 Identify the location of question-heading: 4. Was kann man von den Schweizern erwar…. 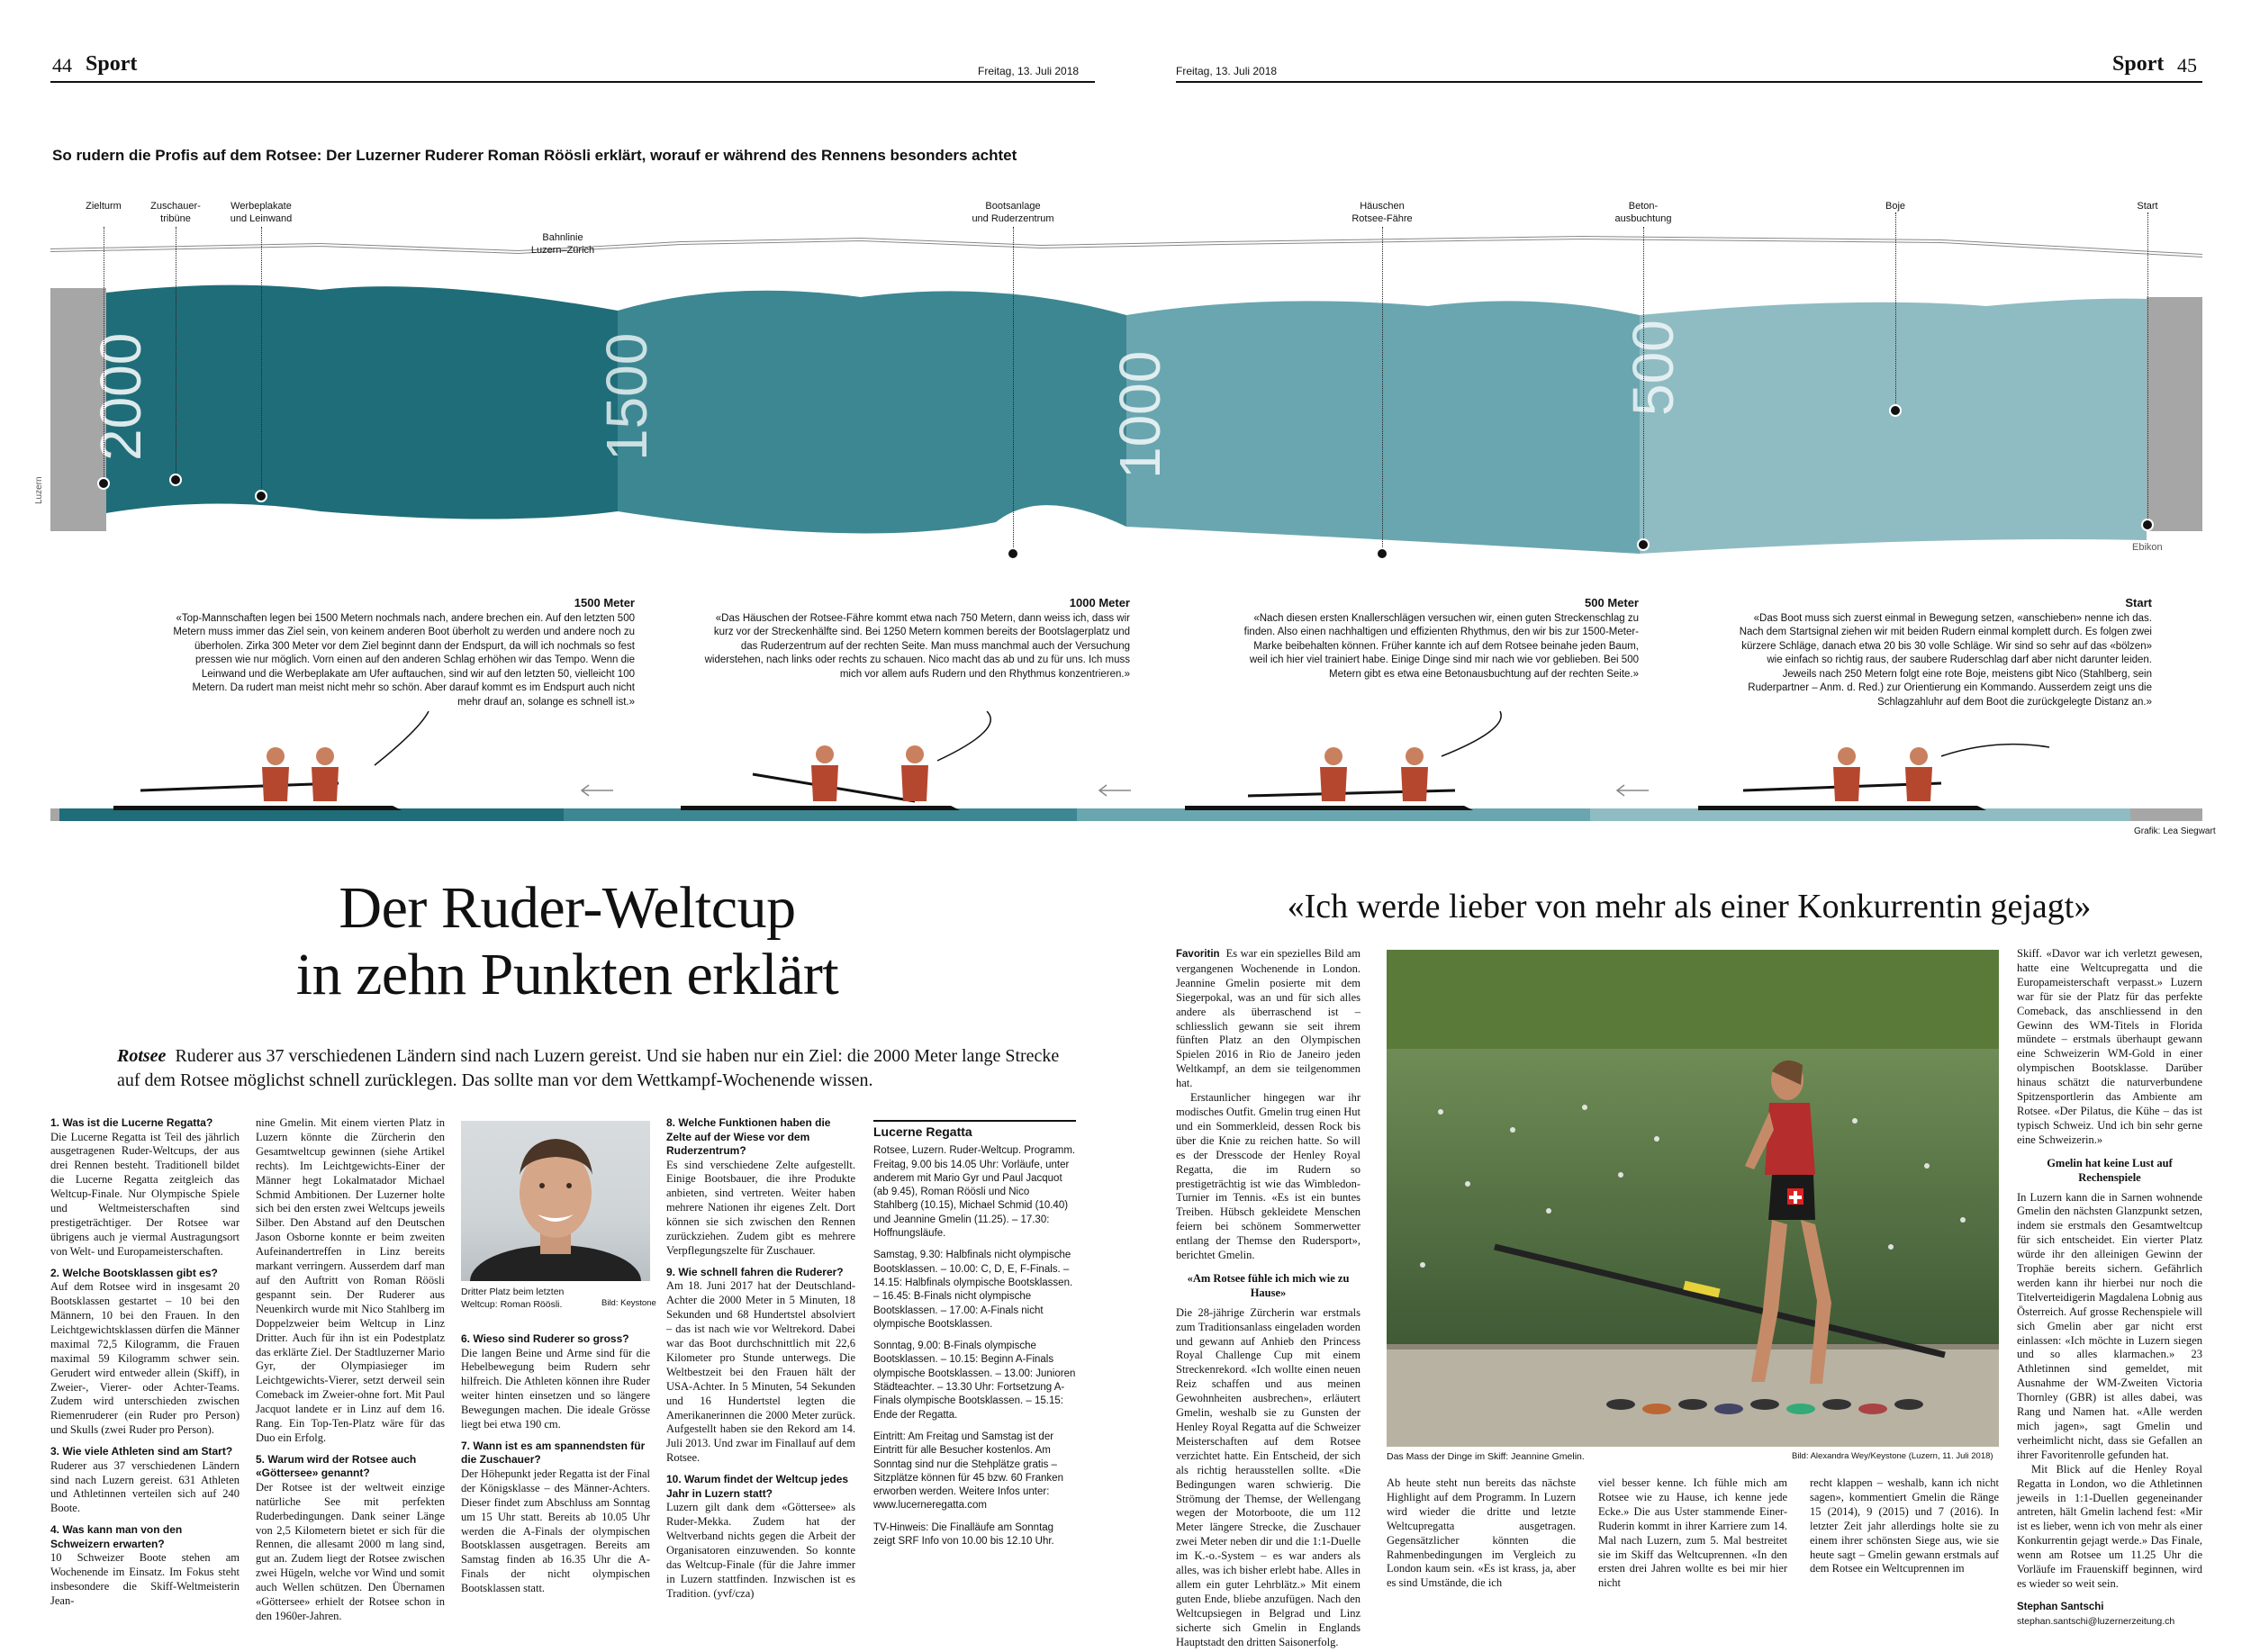
(117, 1536).